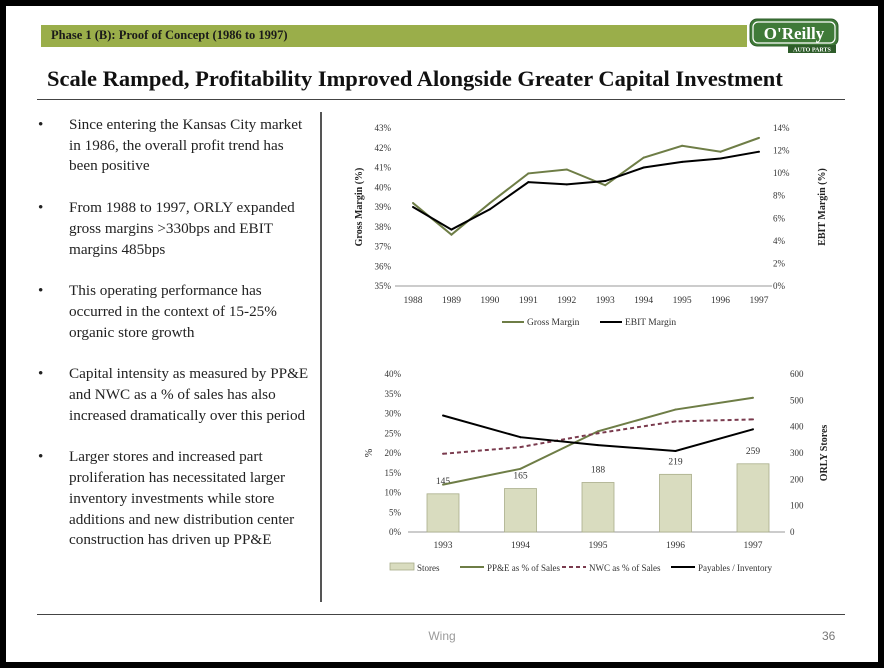 This screenshot has width=884, height=668. I want to click on y2-tick-label: 10%, so click(781, 173).